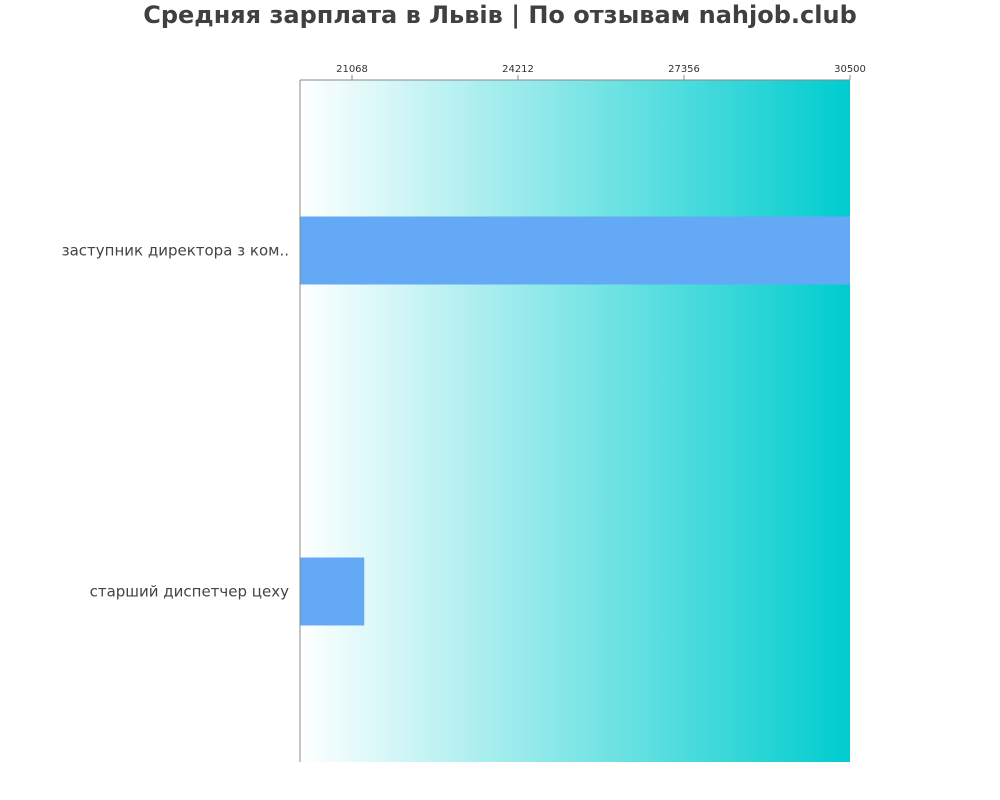 This screenshot has height=800, width=1000. I want to click on x-tick-label: 30500, so click(850, 69).